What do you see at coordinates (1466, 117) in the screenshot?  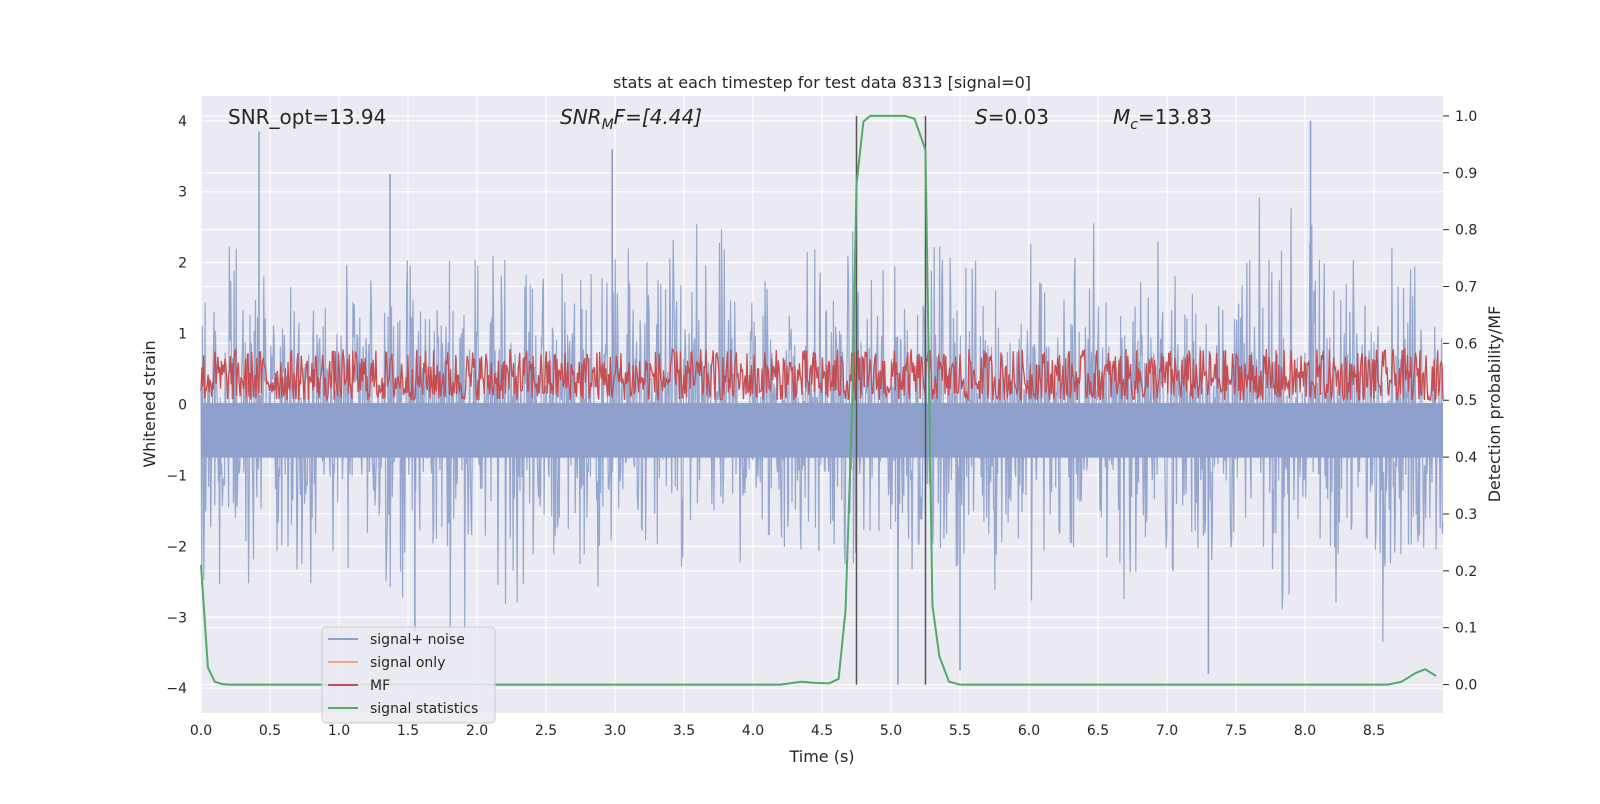 I see `y-tick-label-right: 1.0` at bounding box center [1466, 117].